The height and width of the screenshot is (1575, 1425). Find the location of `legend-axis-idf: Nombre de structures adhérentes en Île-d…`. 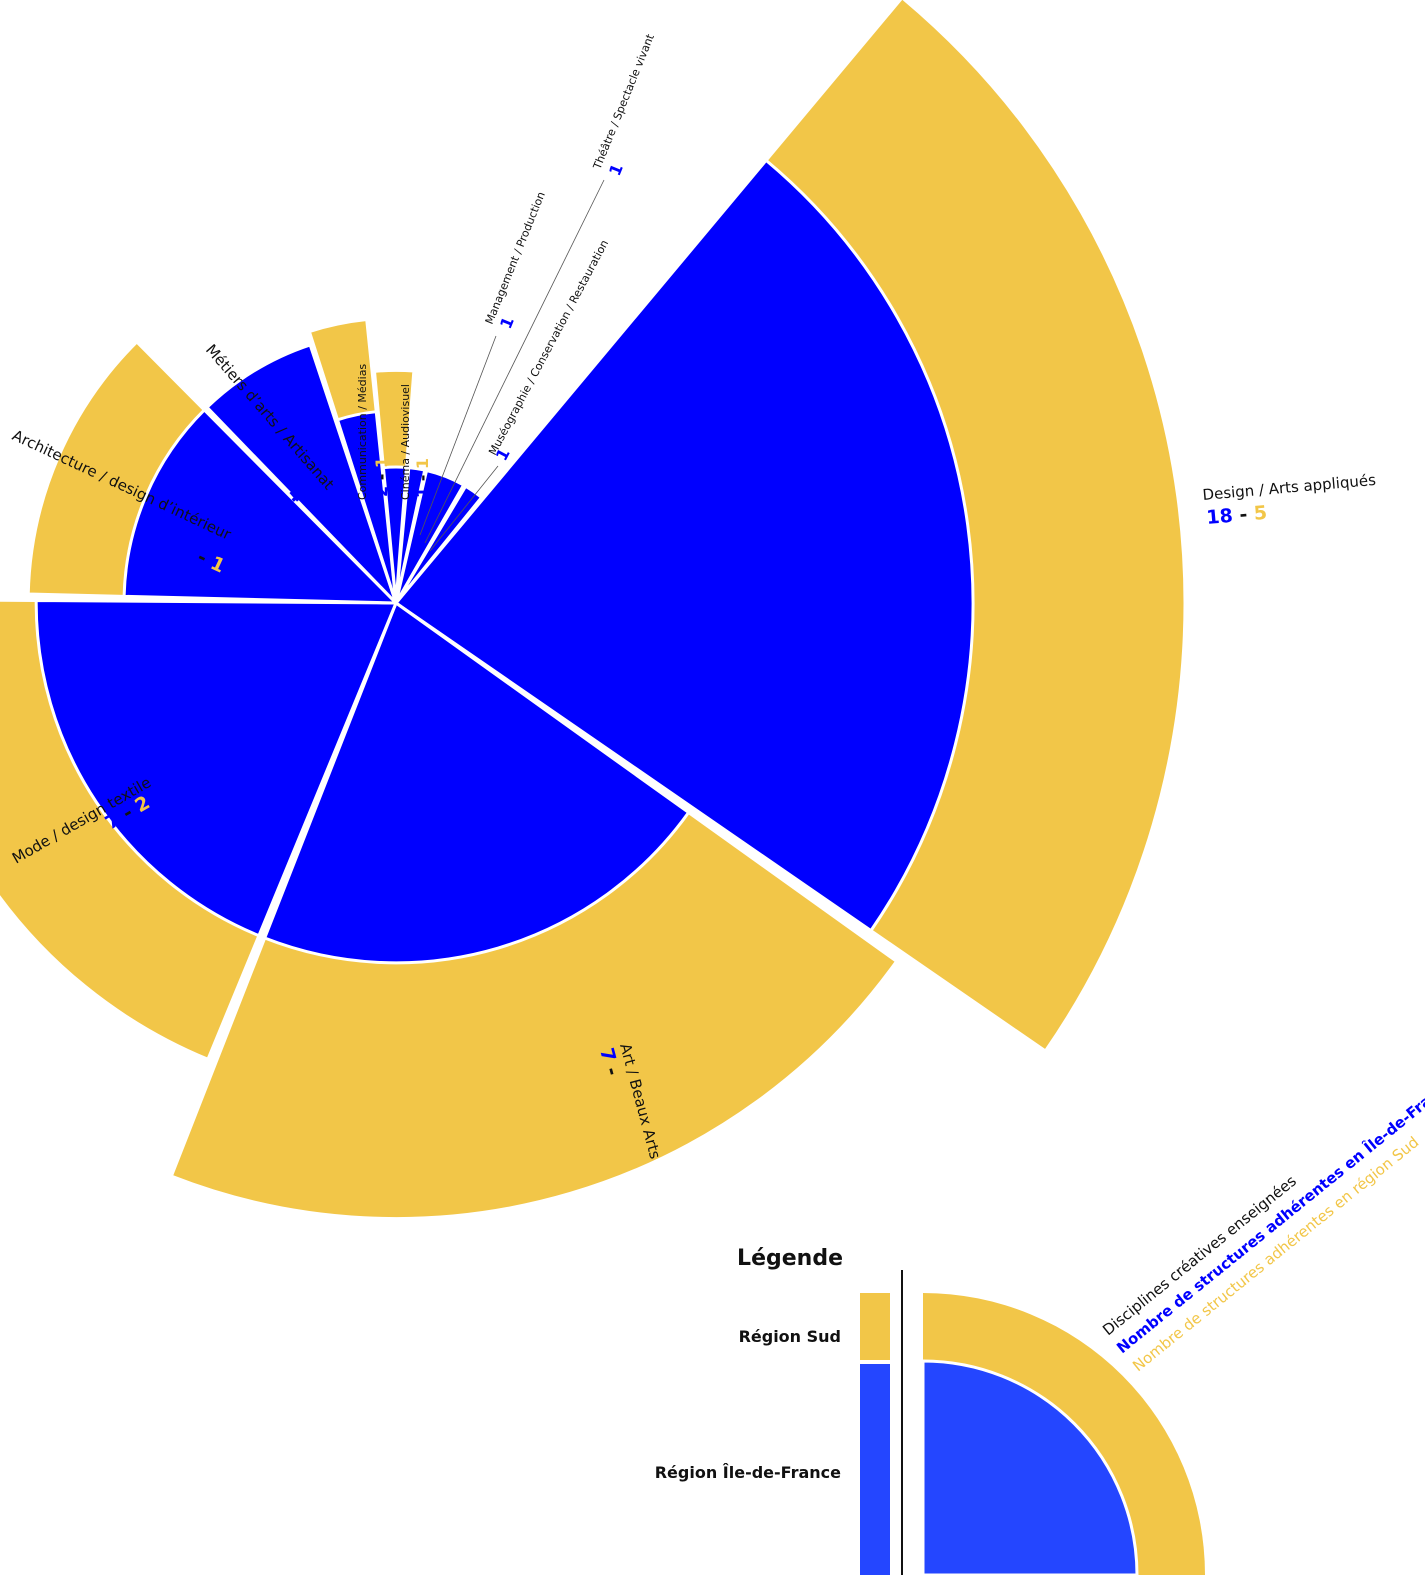

legend-axis-idf: Nombre de structures adhérentes en Île-d… is located at coordinates (1269, 1214).